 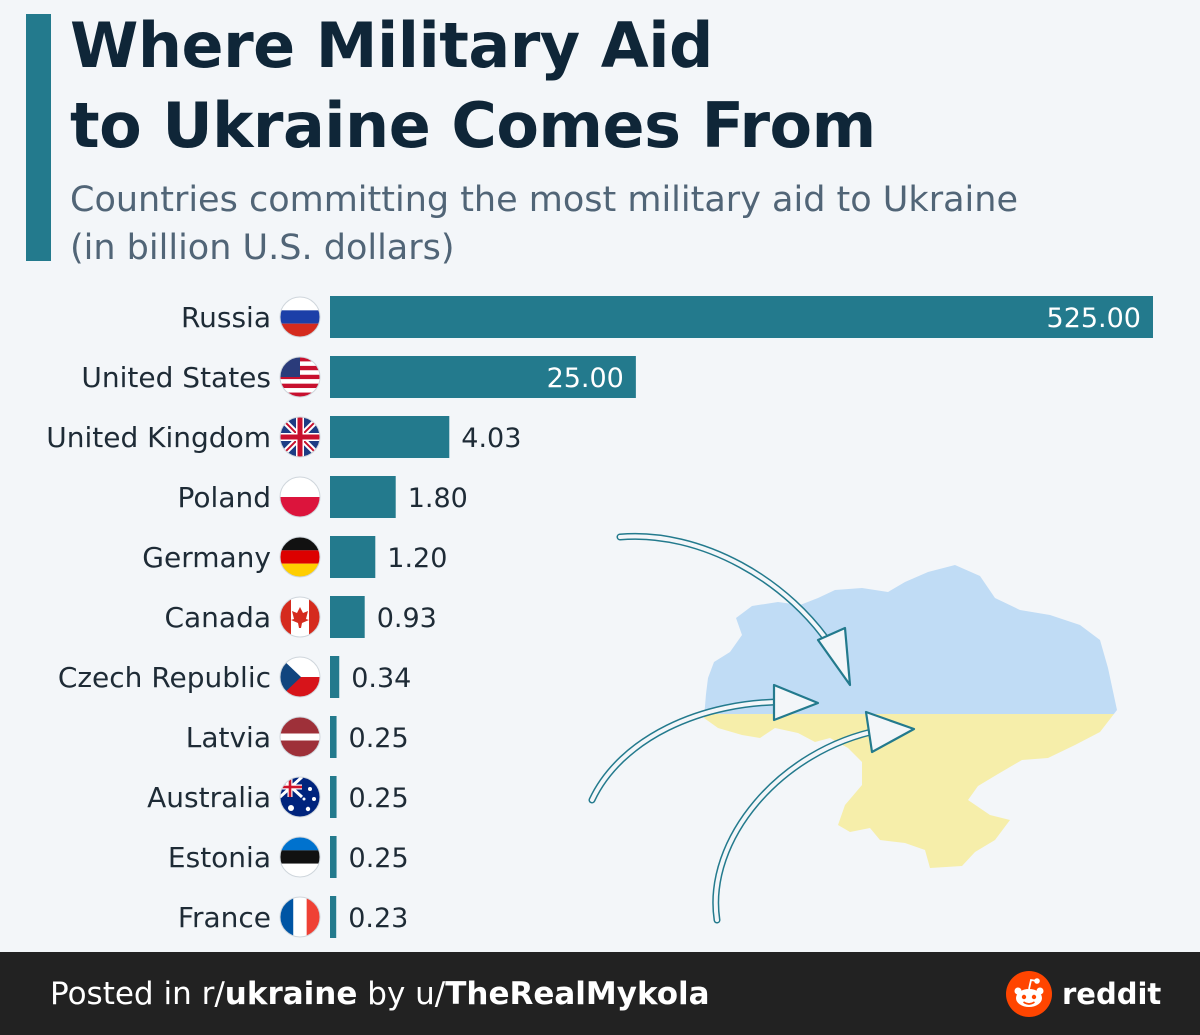 I want to click on value-label-united-kingdom: 4.03, so click(x=491, y=438).